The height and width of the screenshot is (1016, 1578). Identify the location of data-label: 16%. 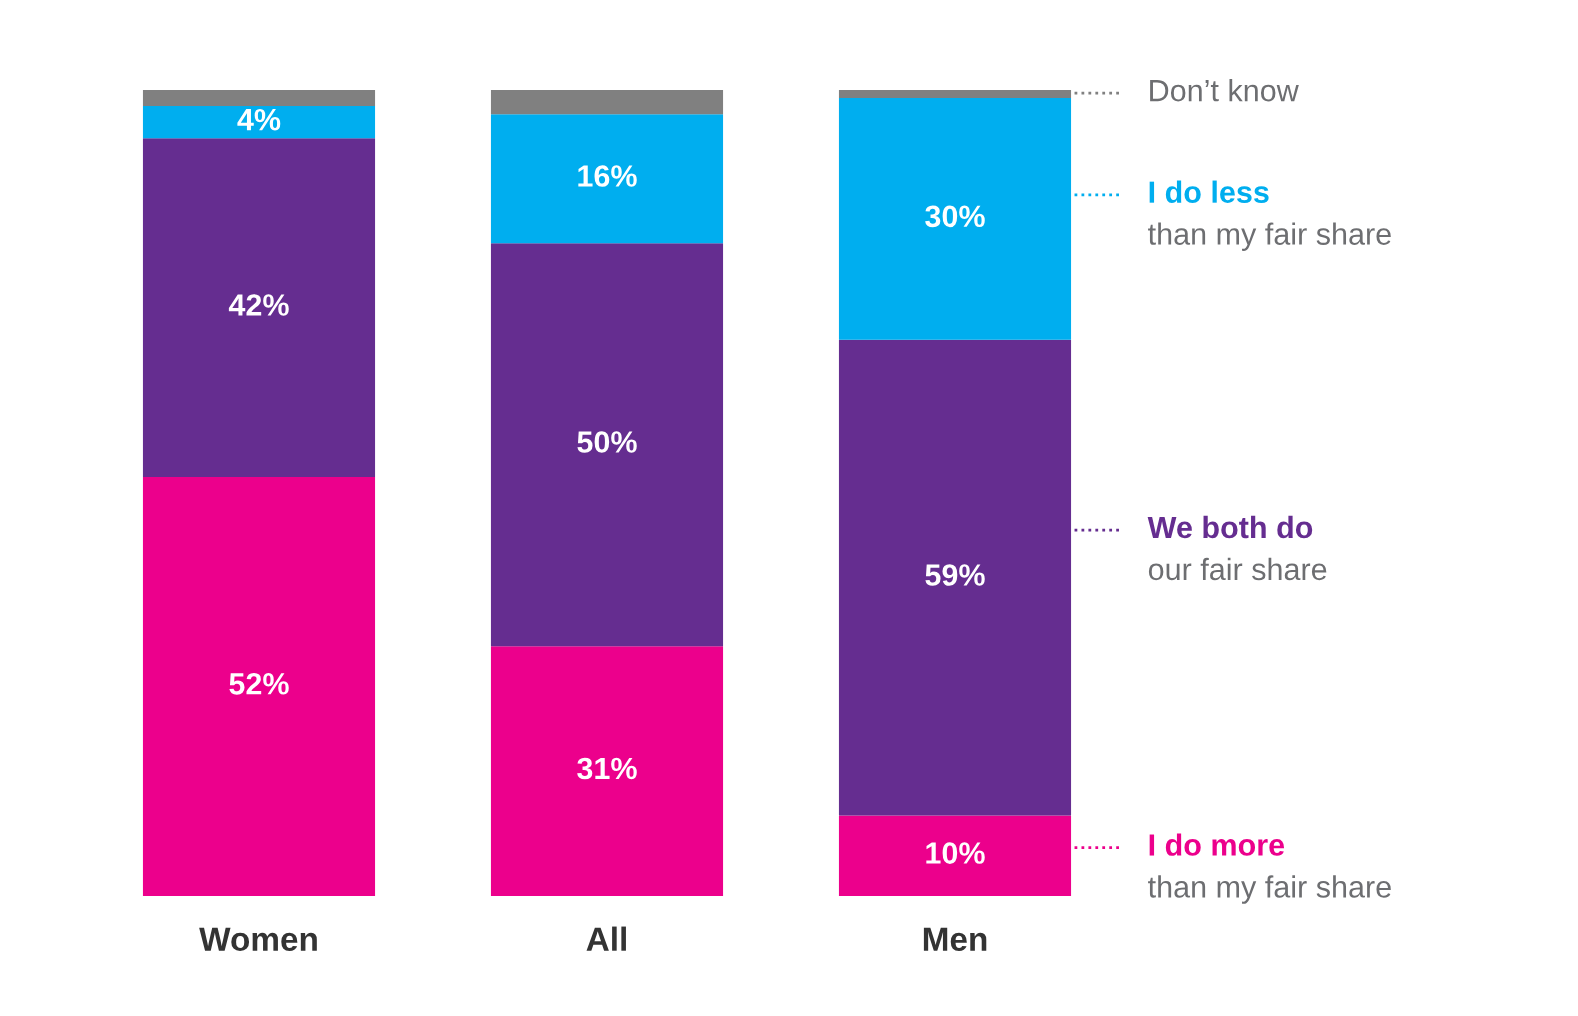
(607, 176).